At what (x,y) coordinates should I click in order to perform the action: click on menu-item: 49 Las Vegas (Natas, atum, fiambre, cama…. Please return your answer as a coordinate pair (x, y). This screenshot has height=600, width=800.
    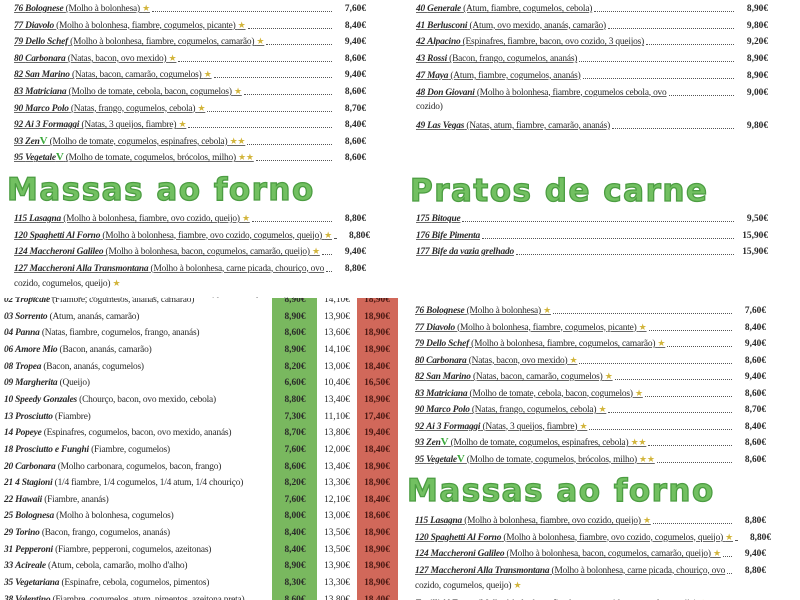
    Looking at the image, I should click on (592, 124).